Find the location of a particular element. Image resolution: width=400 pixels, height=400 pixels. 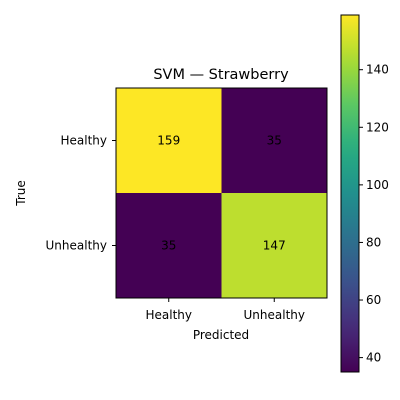

x-axis-label: Predicted is located at coordinates (221, 335).